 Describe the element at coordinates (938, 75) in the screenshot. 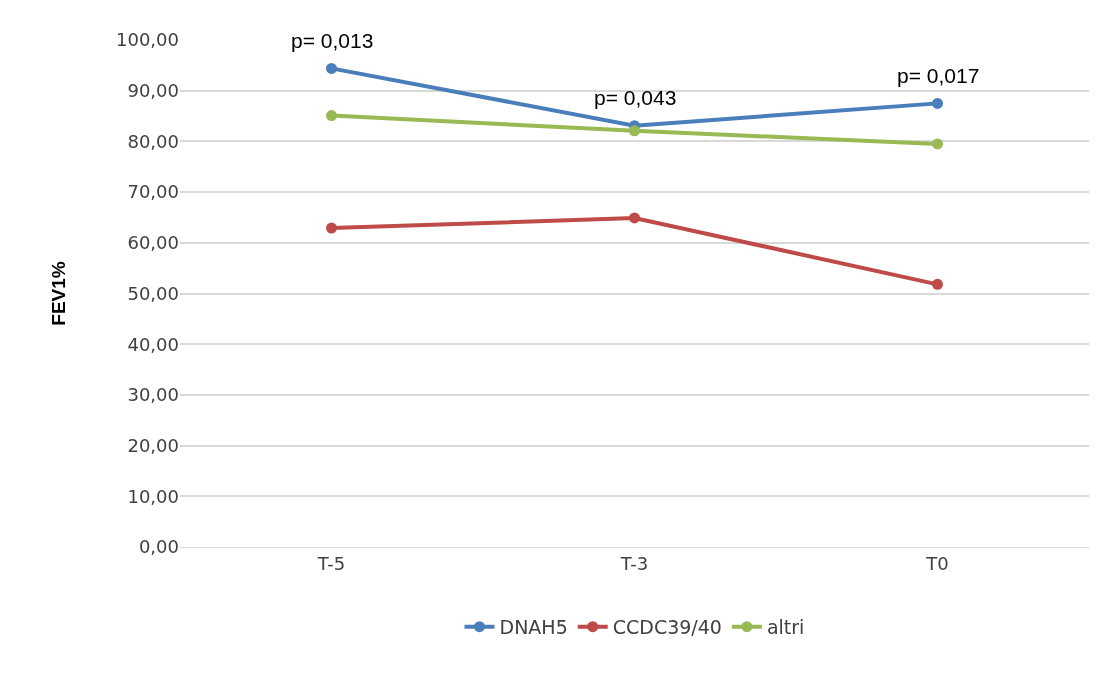

I see `annotation: p= 0,017` at that location.